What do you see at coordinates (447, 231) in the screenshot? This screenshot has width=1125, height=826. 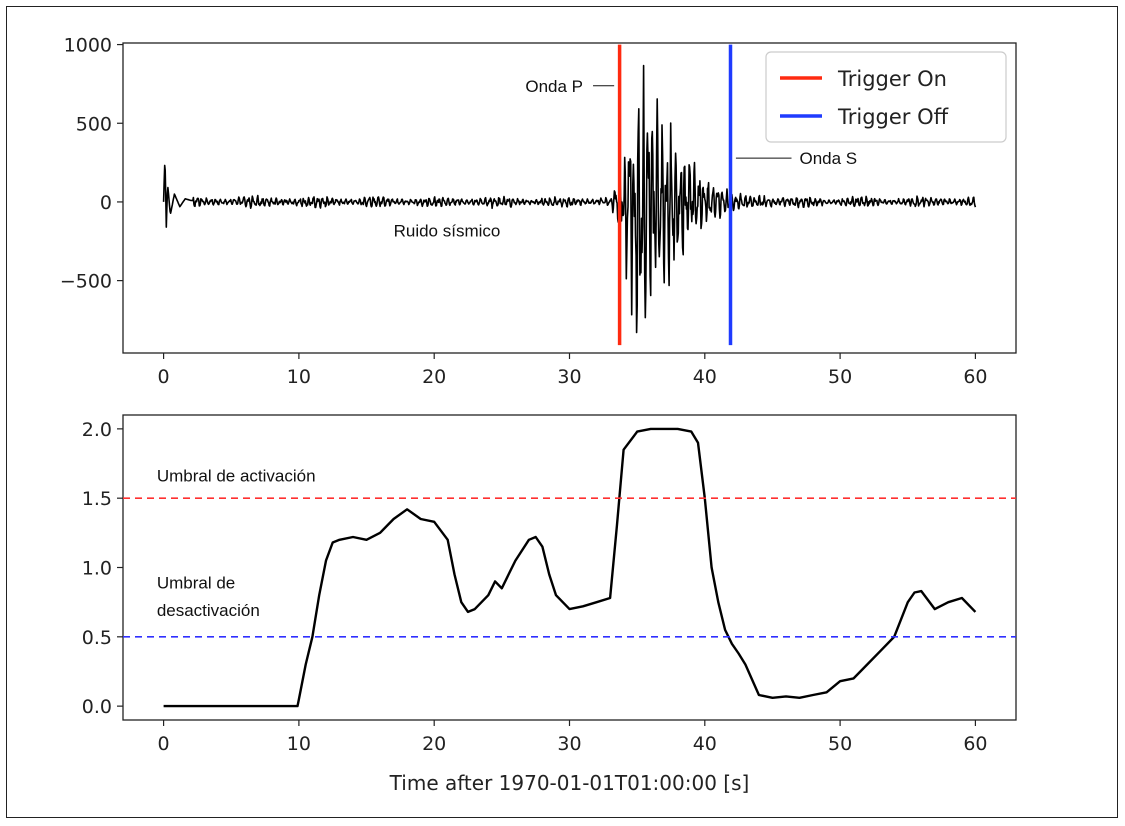 I see `annotation-text: Ruido sísmico` at bounding box center [447, 231].